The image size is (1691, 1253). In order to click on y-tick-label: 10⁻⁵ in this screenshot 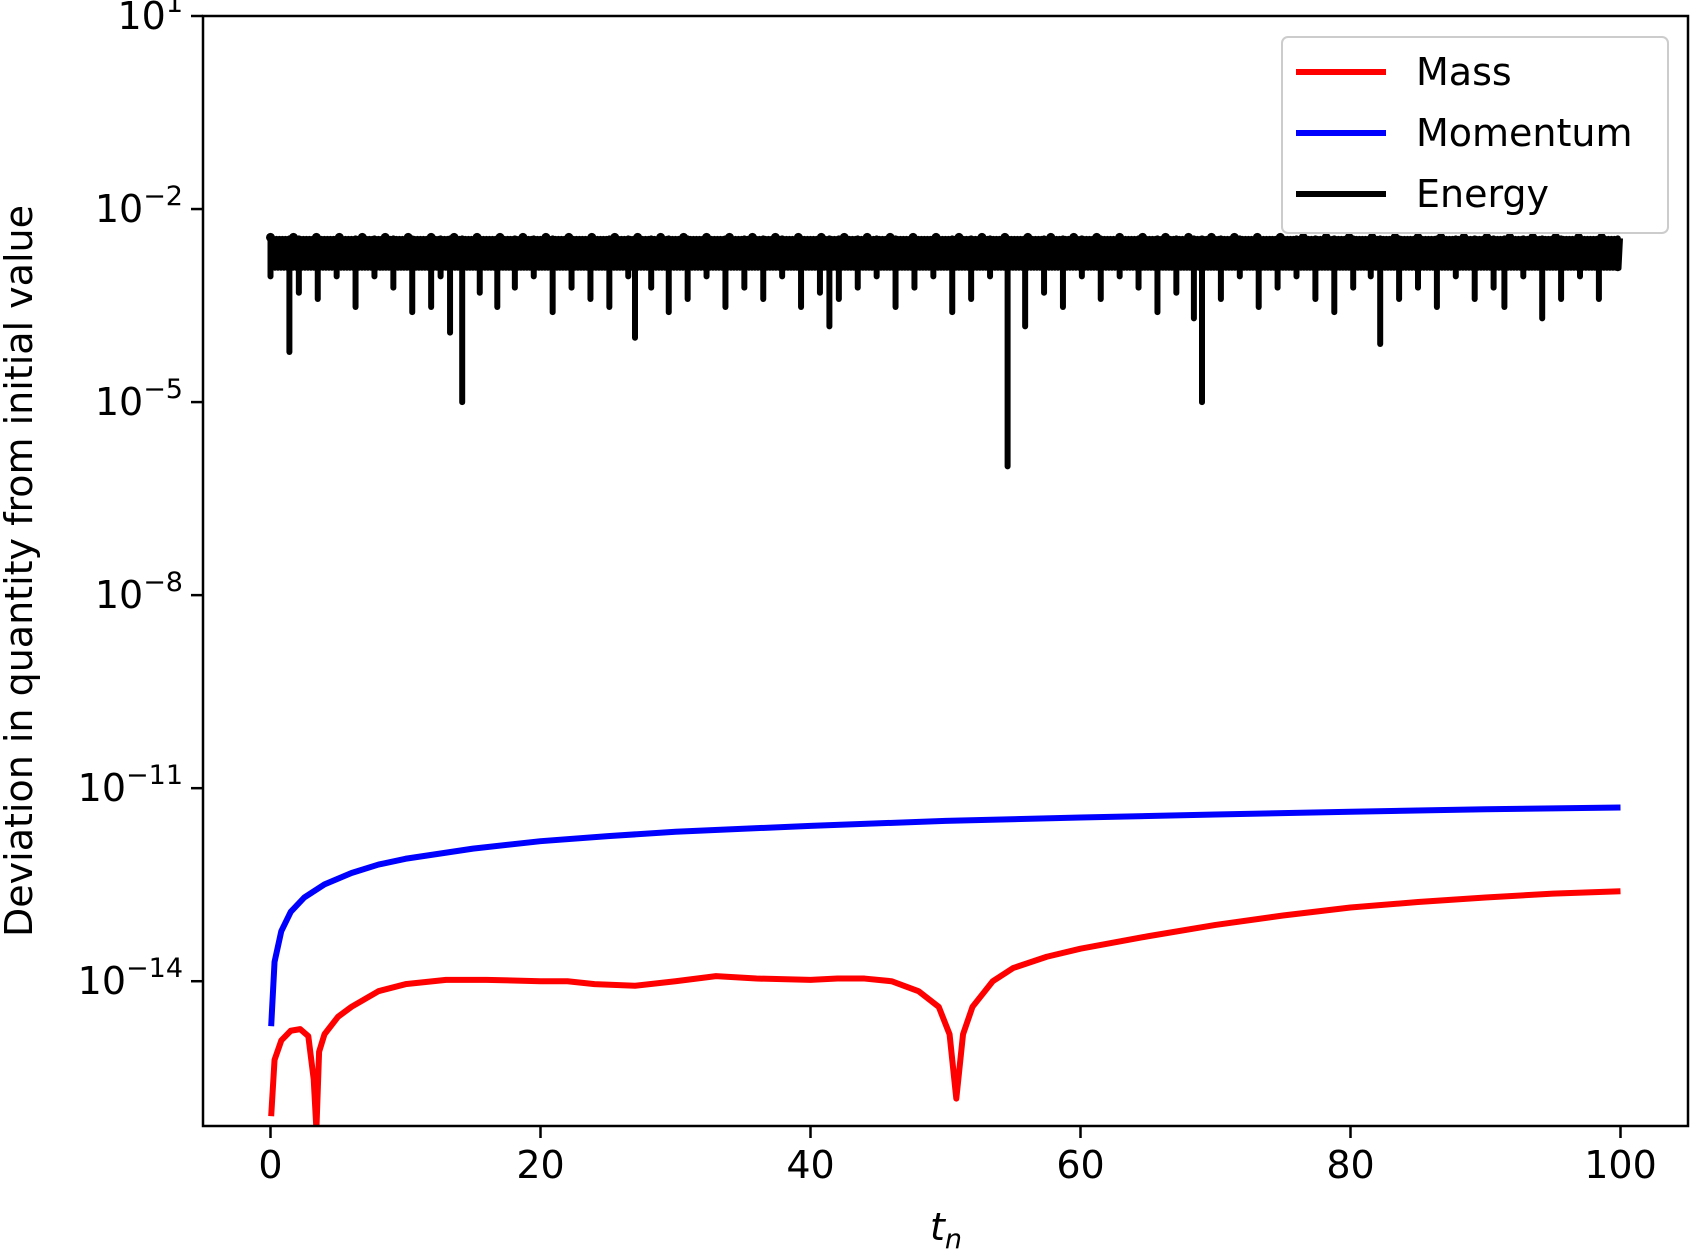, I will do `click(139, 399)`.